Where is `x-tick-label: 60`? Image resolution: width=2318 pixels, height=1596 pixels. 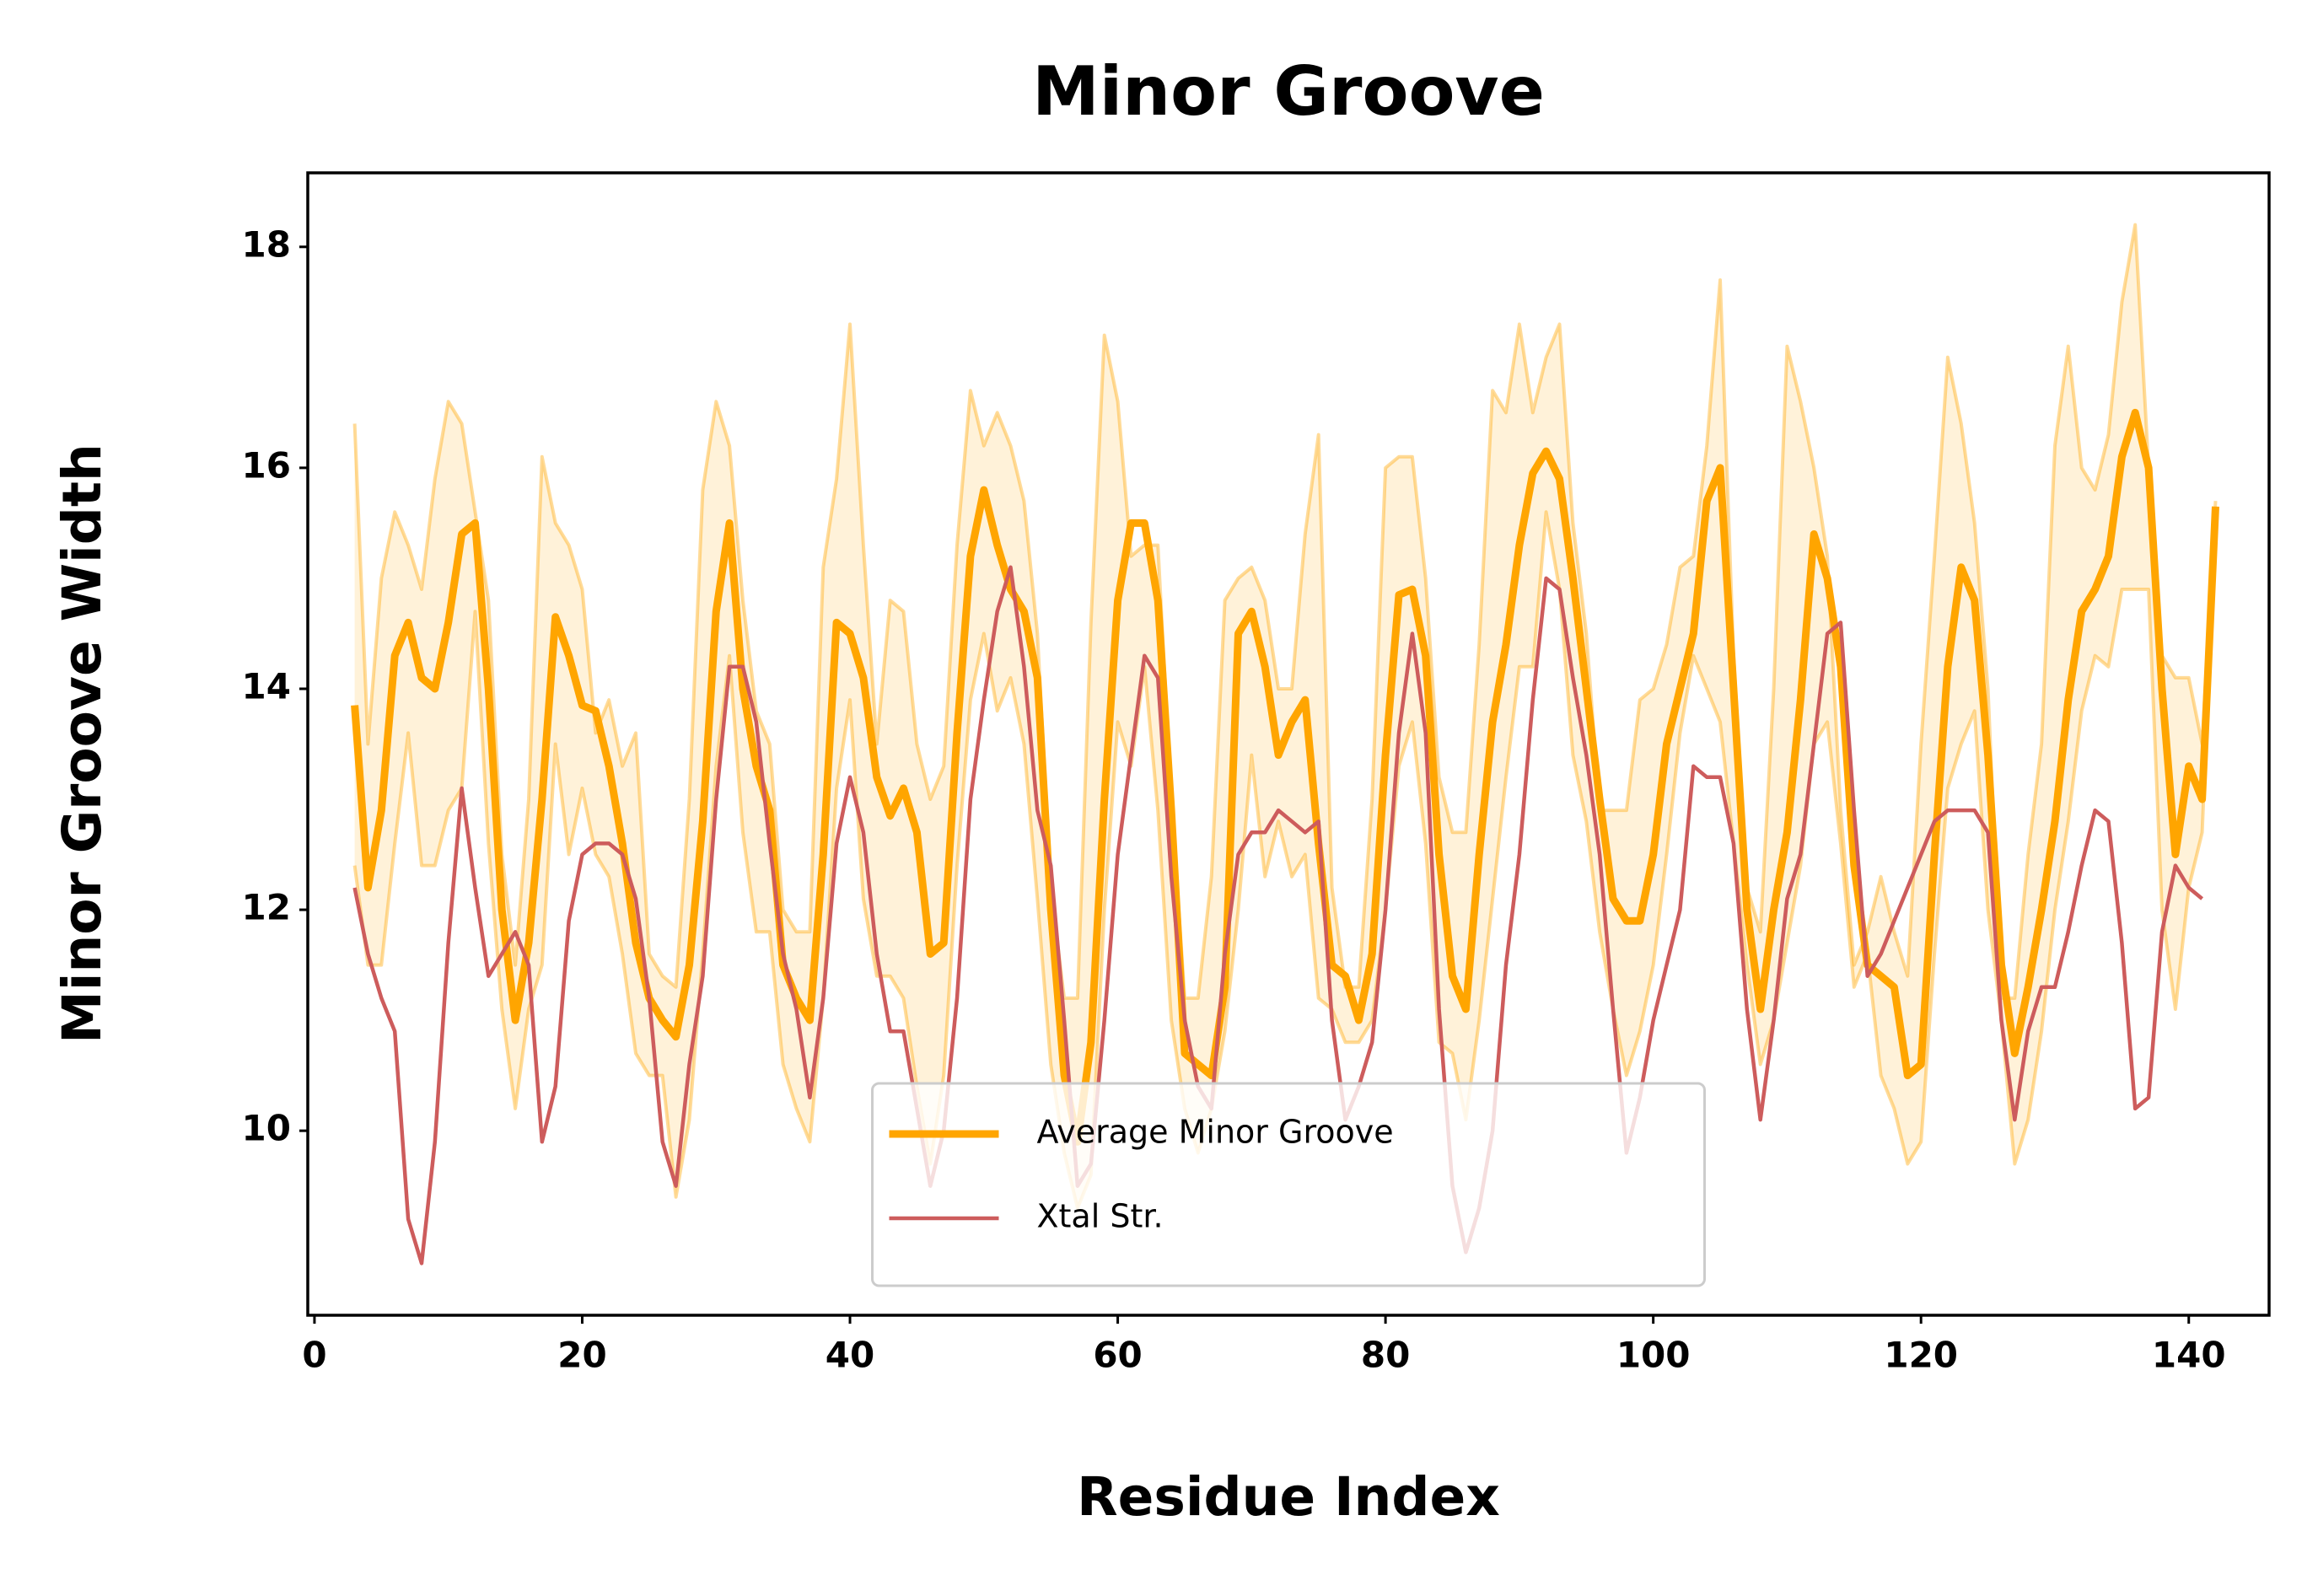
x-tick-label: 60 is located at coordinates (1117, 1355).